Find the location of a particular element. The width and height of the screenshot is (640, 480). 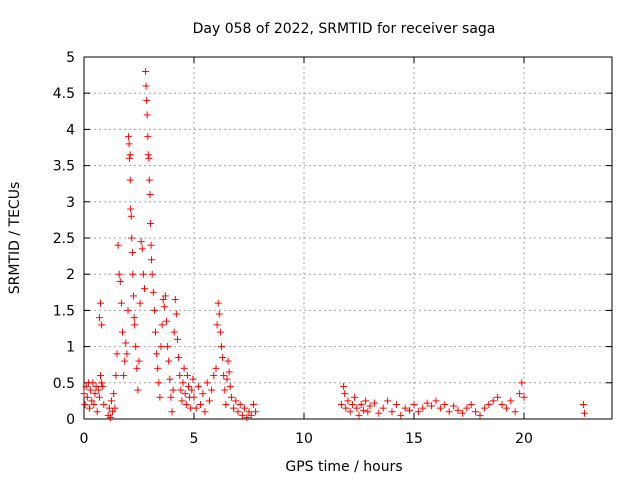

y-tick-label: 3 is located at coordinates (70, 203).